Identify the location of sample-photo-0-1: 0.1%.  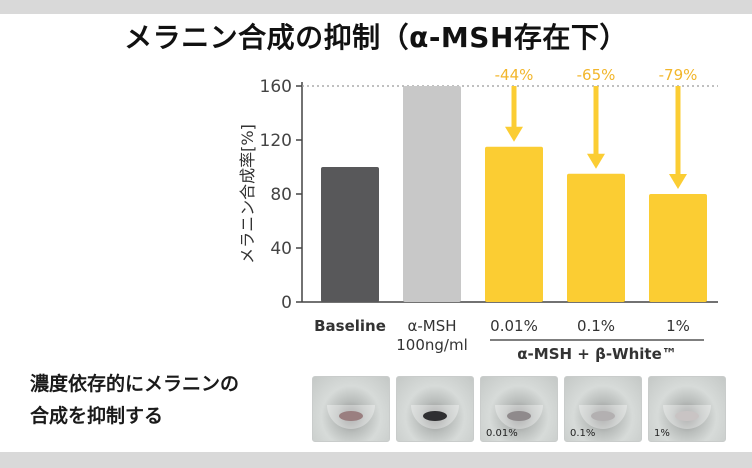
(603, 409).